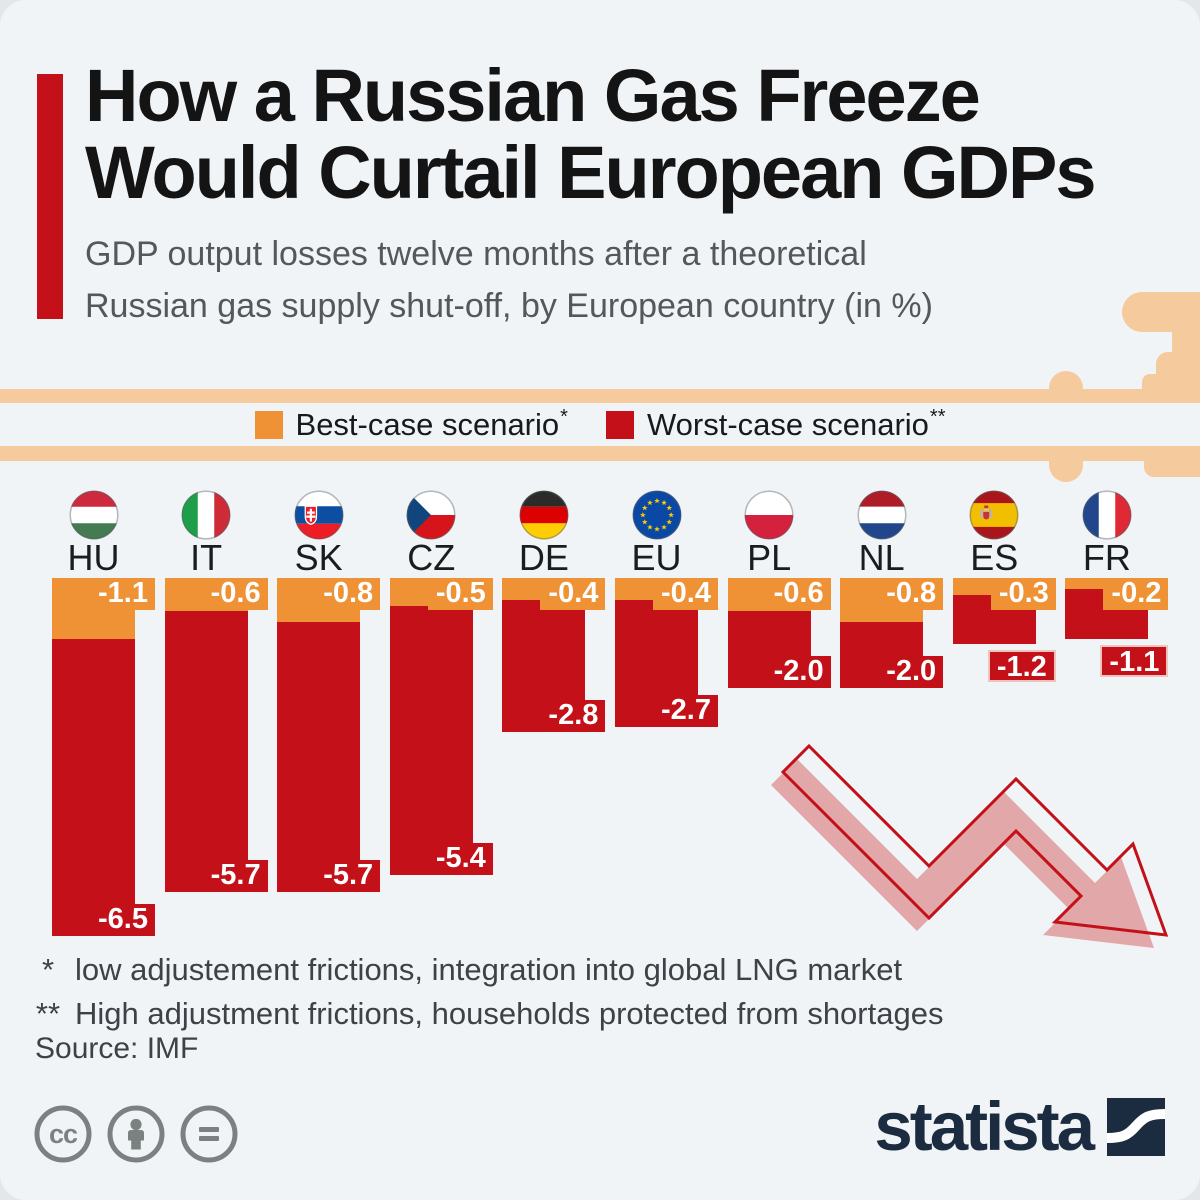 The image size is (1200, 1200). I want to click on country-label: IT, so click(206, 557).